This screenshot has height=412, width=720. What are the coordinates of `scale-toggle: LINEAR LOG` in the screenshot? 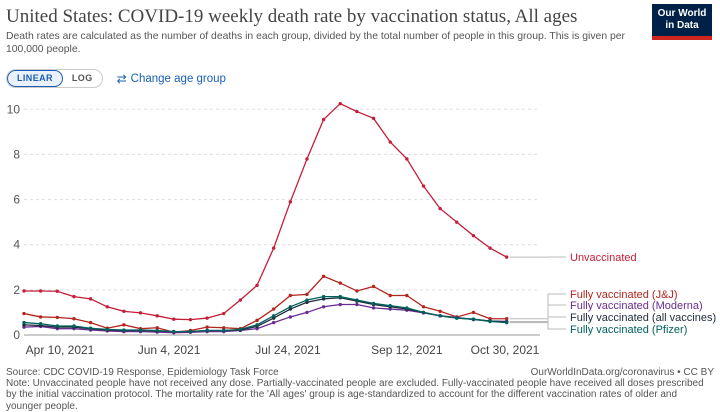 It's located at (54, 78).